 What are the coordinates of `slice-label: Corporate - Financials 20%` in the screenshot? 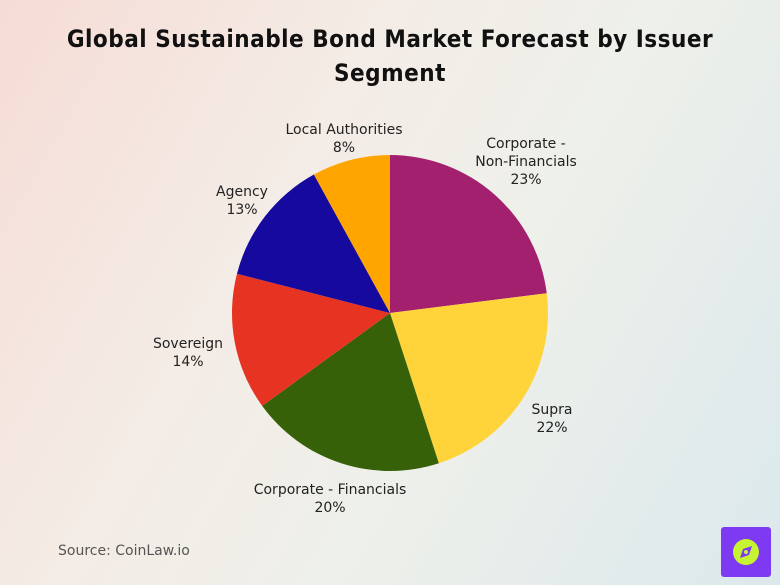 It's located at (330, 499).